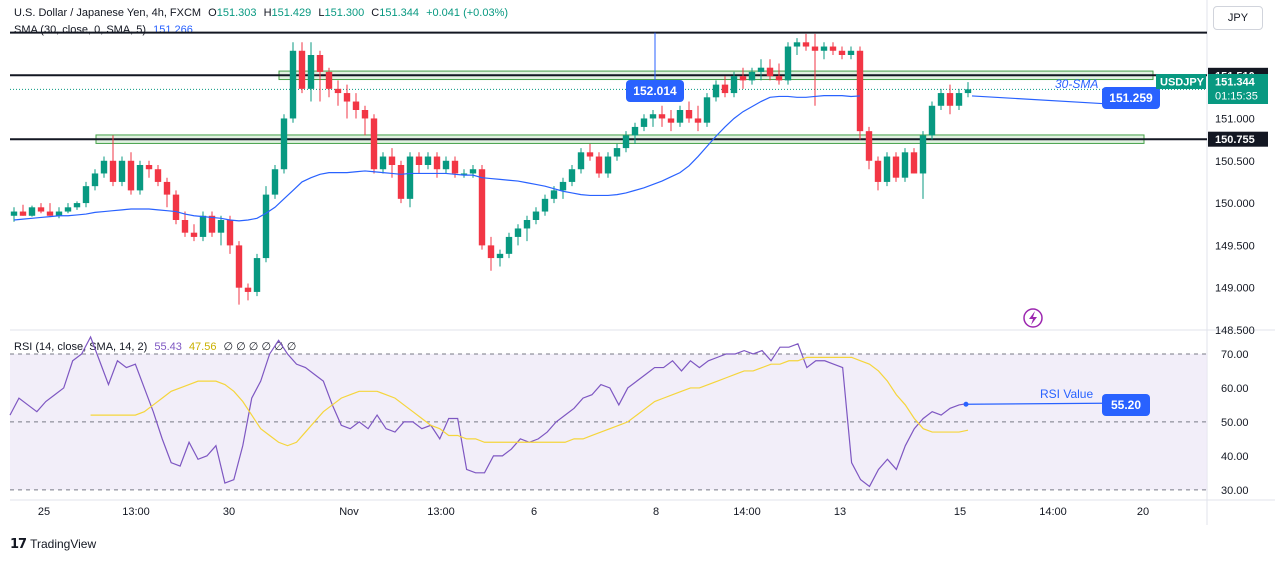 The image size is (1275, 561). I want to click on sma-marker-label: 151.259, so click(1131, 98).